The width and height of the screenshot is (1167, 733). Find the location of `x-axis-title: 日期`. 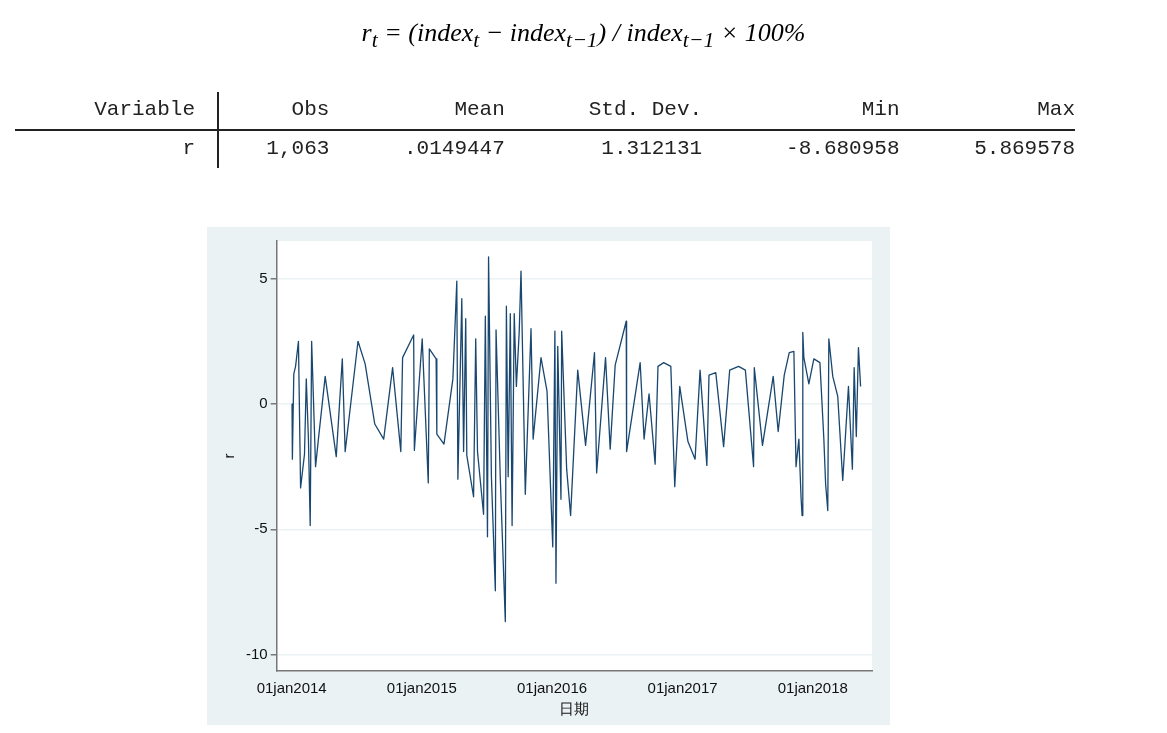

x-axis-title: 日期 is located at coordinates (574, 709).